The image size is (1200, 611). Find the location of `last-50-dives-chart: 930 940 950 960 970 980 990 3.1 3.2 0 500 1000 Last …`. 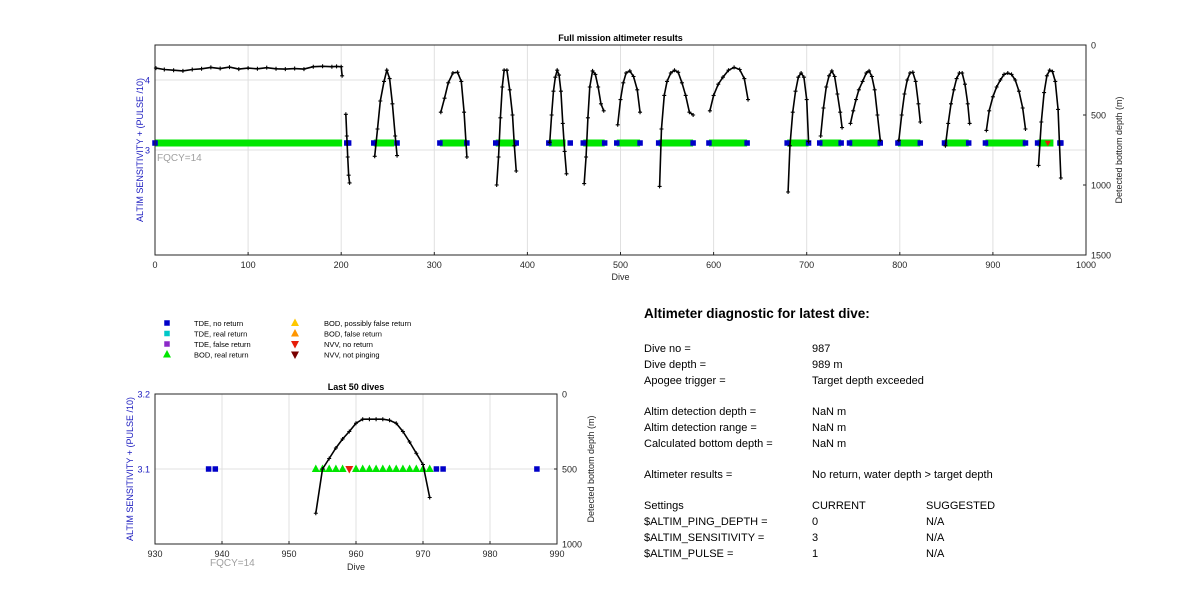

last-50-dives-chart: 930 940 950 960 970 980 990 3.1 3.2 0 500 1000 Last … is located at coordinates (360, 477).